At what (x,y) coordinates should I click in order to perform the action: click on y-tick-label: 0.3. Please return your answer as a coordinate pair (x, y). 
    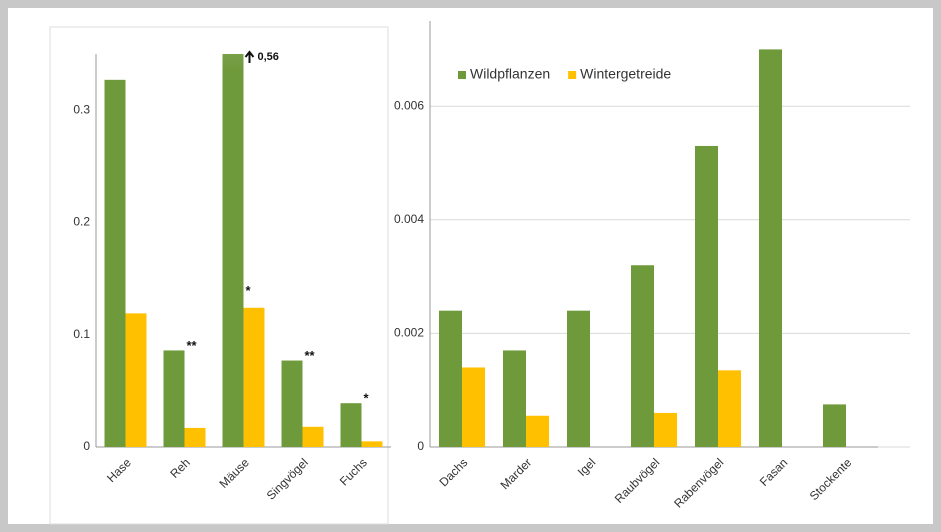
    Looking at the image, I should click on (81, 109).